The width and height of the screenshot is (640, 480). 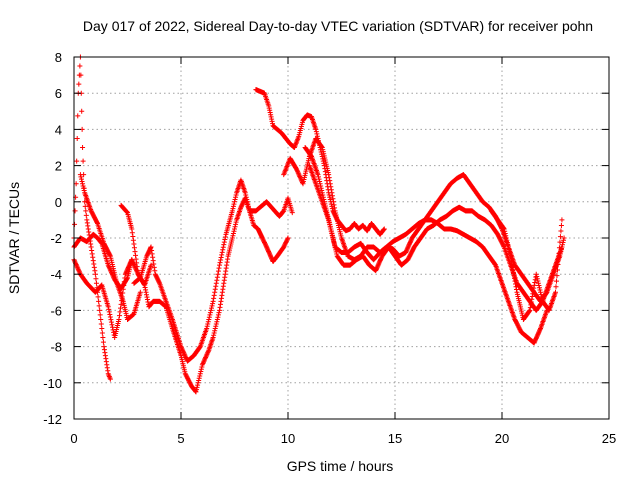 What do you see at coordinates (14, 238) in the screenshot?
I see `y-axis-label: SDTVAR / TECUs` at bounding box center [14, 238].